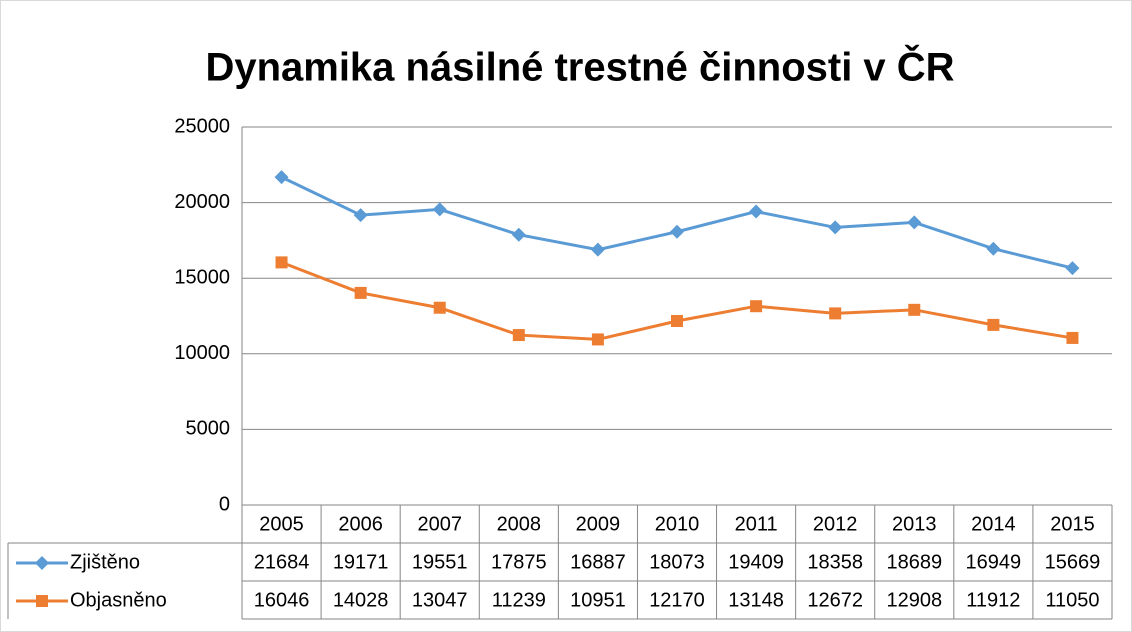 The image size is (1132, 632). What do you see at coordinates (993, 600) in the screenshot?
I see `table-value: 11912` at bounding box center [993, 600].